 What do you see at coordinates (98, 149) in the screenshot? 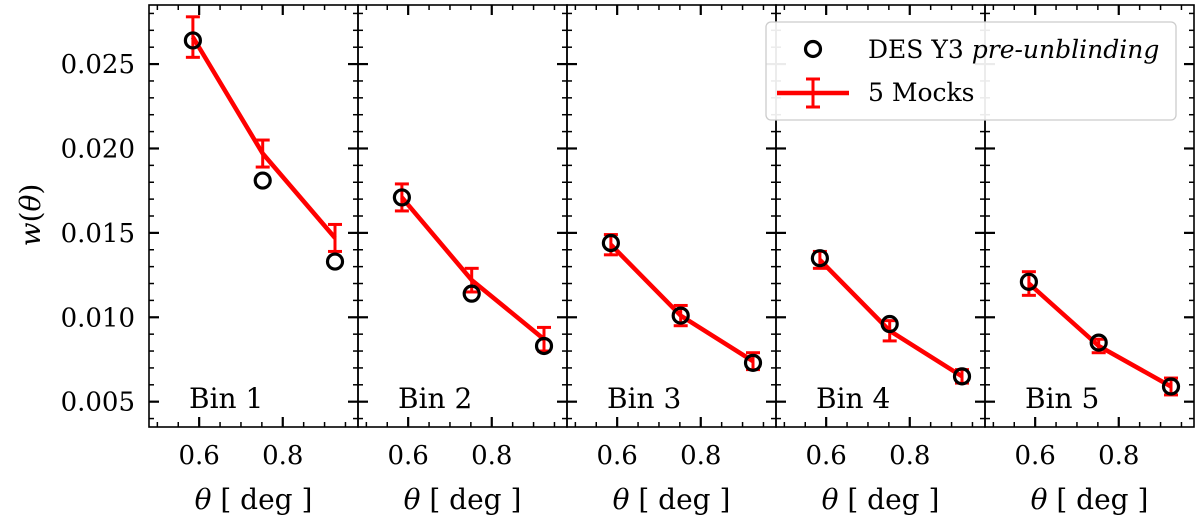
I see `y-tick-label: 0.020` at bounding box center [98, 149].